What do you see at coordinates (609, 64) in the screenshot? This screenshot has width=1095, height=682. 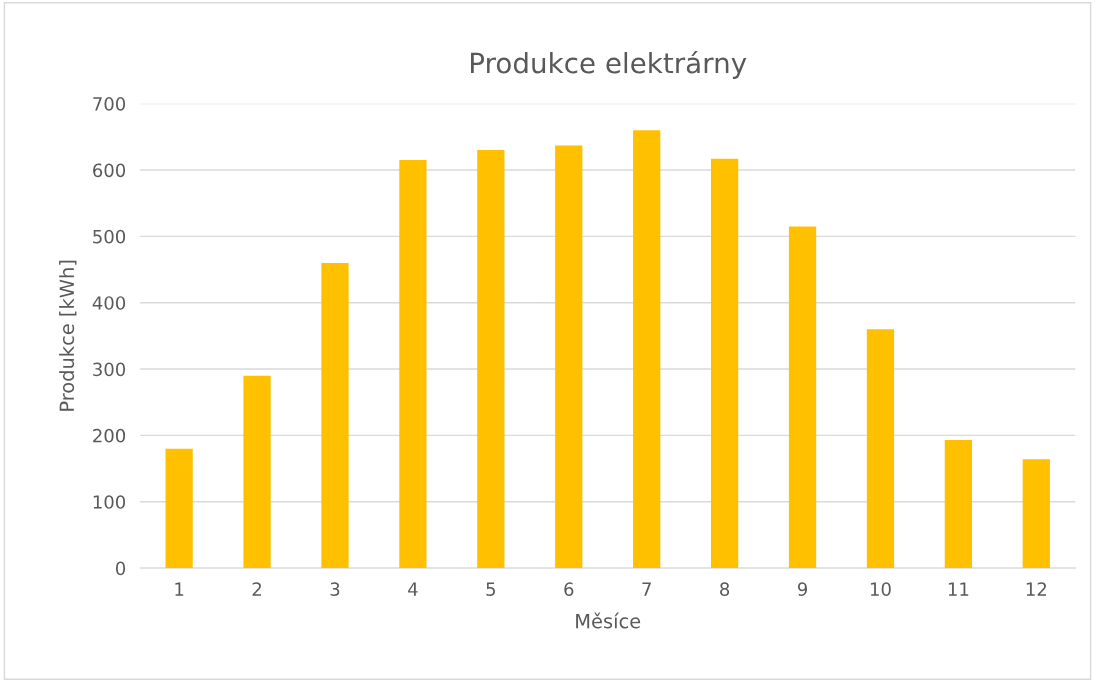 I see `chart-title: Produkce elektrárny` at bounding box center [609, 64].